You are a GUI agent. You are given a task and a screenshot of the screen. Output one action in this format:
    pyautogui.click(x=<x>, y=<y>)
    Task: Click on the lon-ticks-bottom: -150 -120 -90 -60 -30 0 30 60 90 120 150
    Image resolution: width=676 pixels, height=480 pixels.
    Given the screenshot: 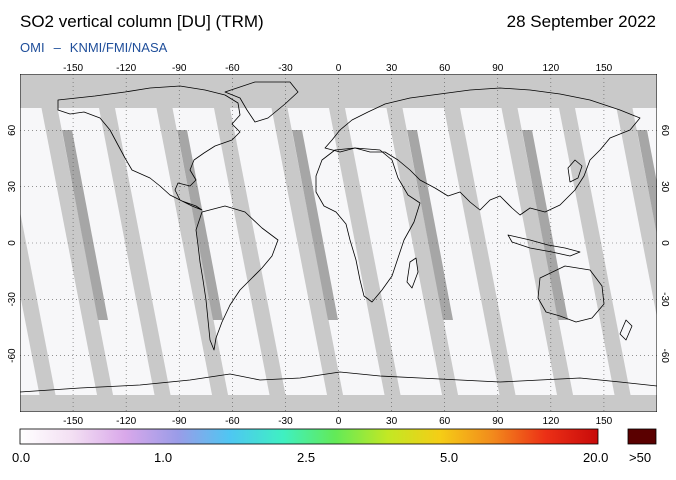 What is the action you would take?
    pyautogui.click(x=338, y=421)
    